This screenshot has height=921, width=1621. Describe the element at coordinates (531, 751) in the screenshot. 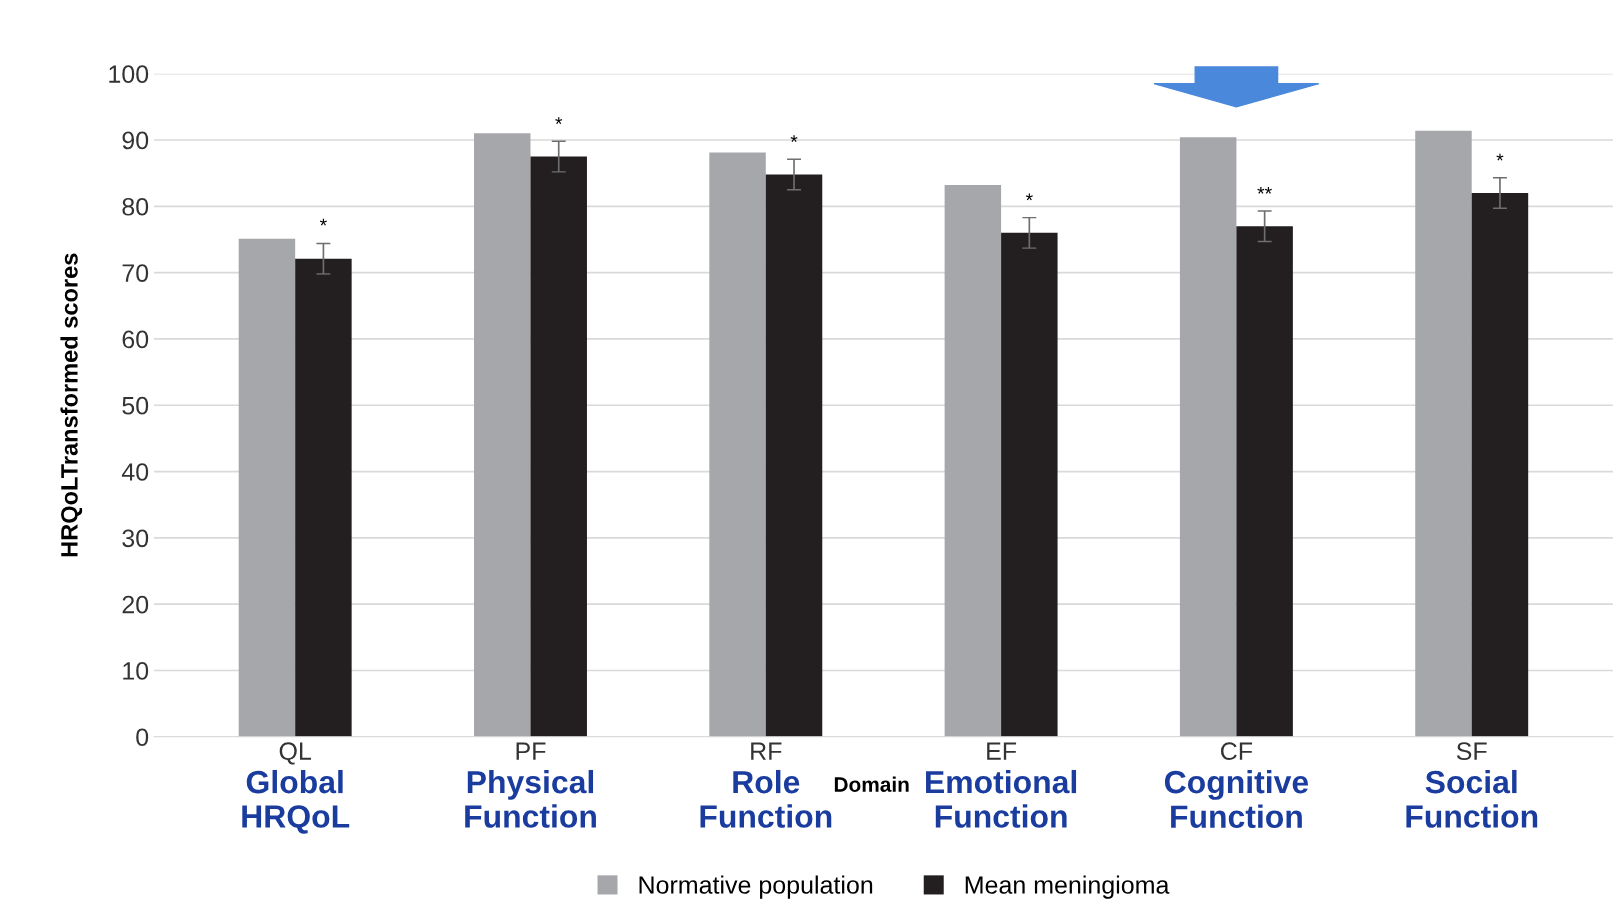

I see `x-tick-label: PF` at that location.